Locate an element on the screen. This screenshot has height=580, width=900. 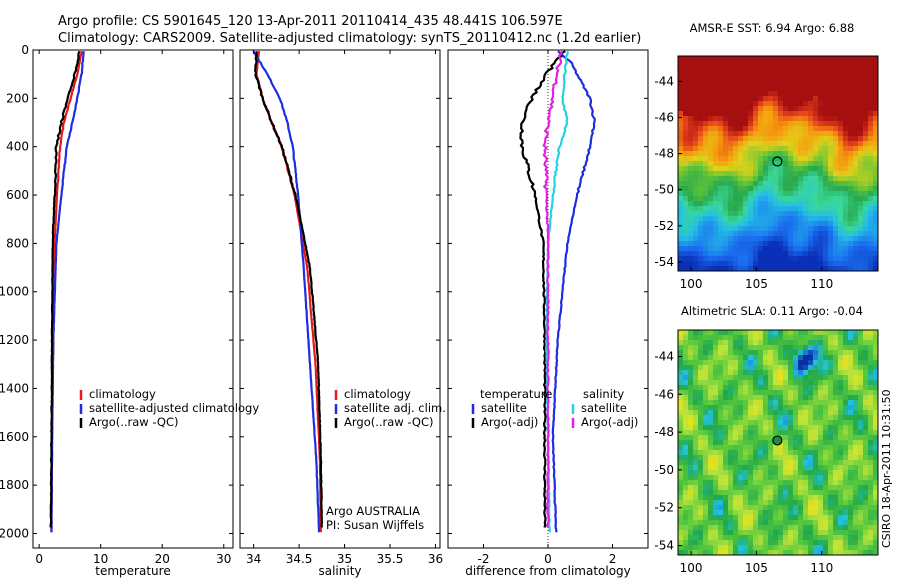
map-y-tick-label: -50 is located at coordinates (664, 470).